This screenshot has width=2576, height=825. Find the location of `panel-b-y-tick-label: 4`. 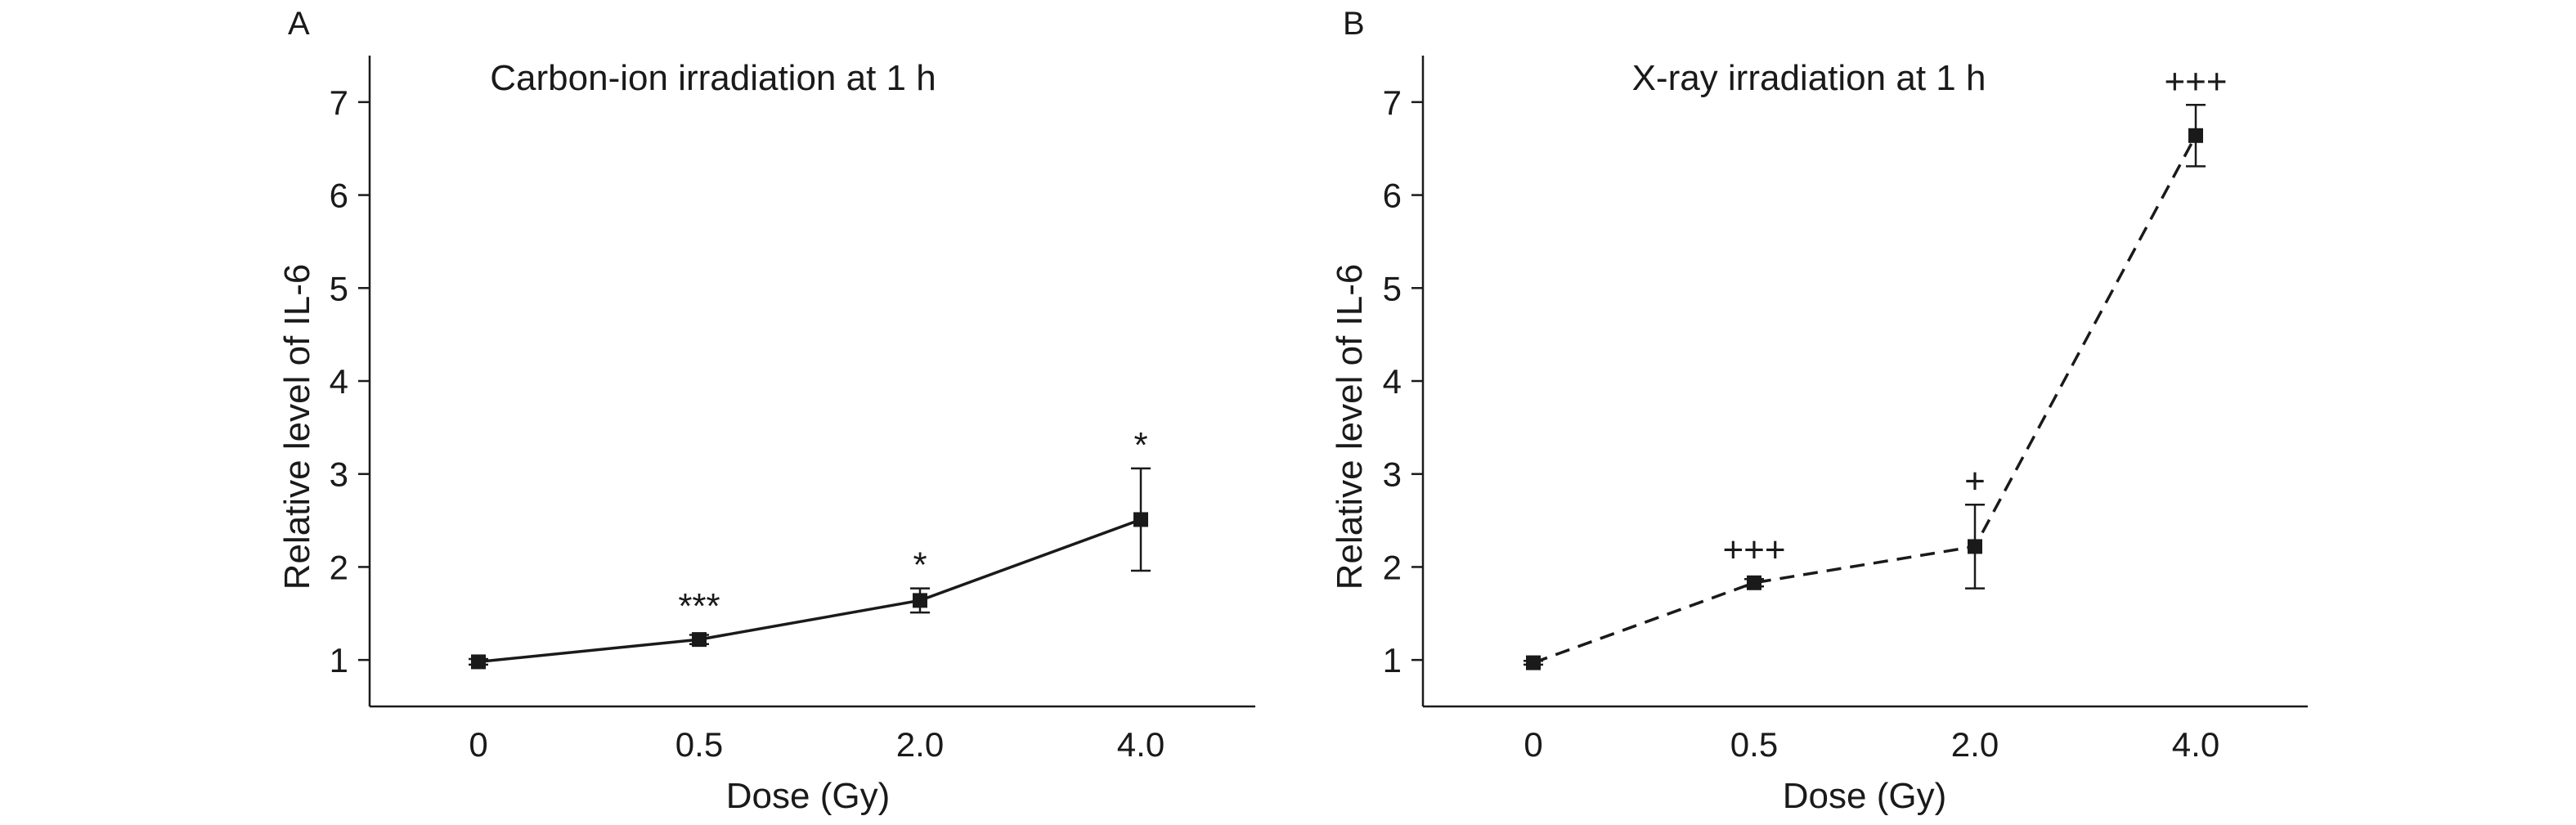

panel-b-y-tick-label: 4 is located at coordinates (1392, 381).